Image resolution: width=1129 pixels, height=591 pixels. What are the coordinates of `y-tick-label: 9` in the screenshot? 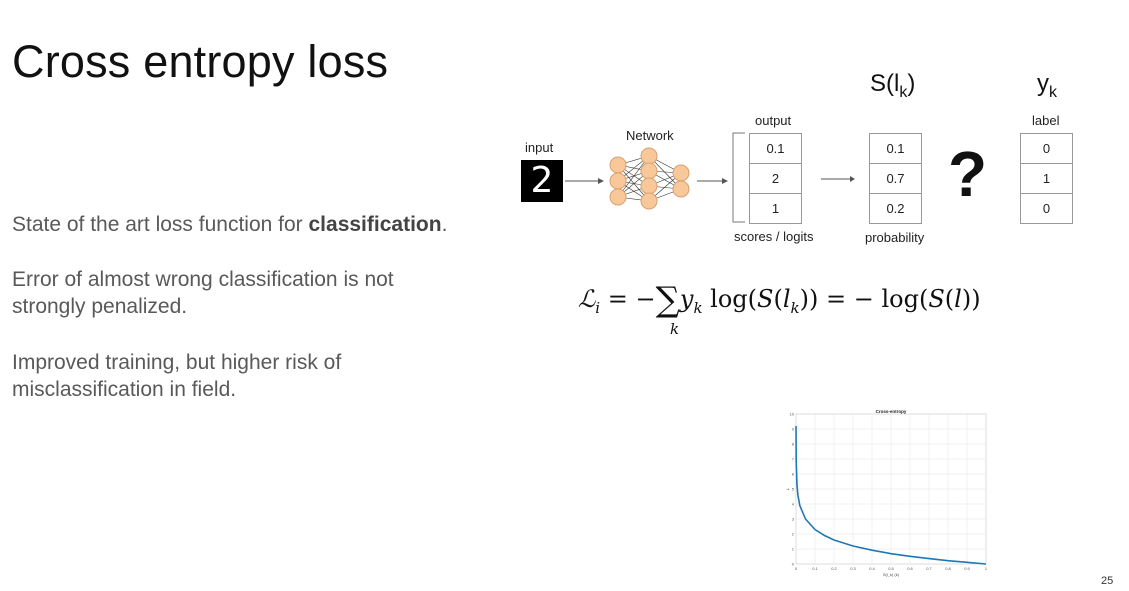 It's located at (793, 429).